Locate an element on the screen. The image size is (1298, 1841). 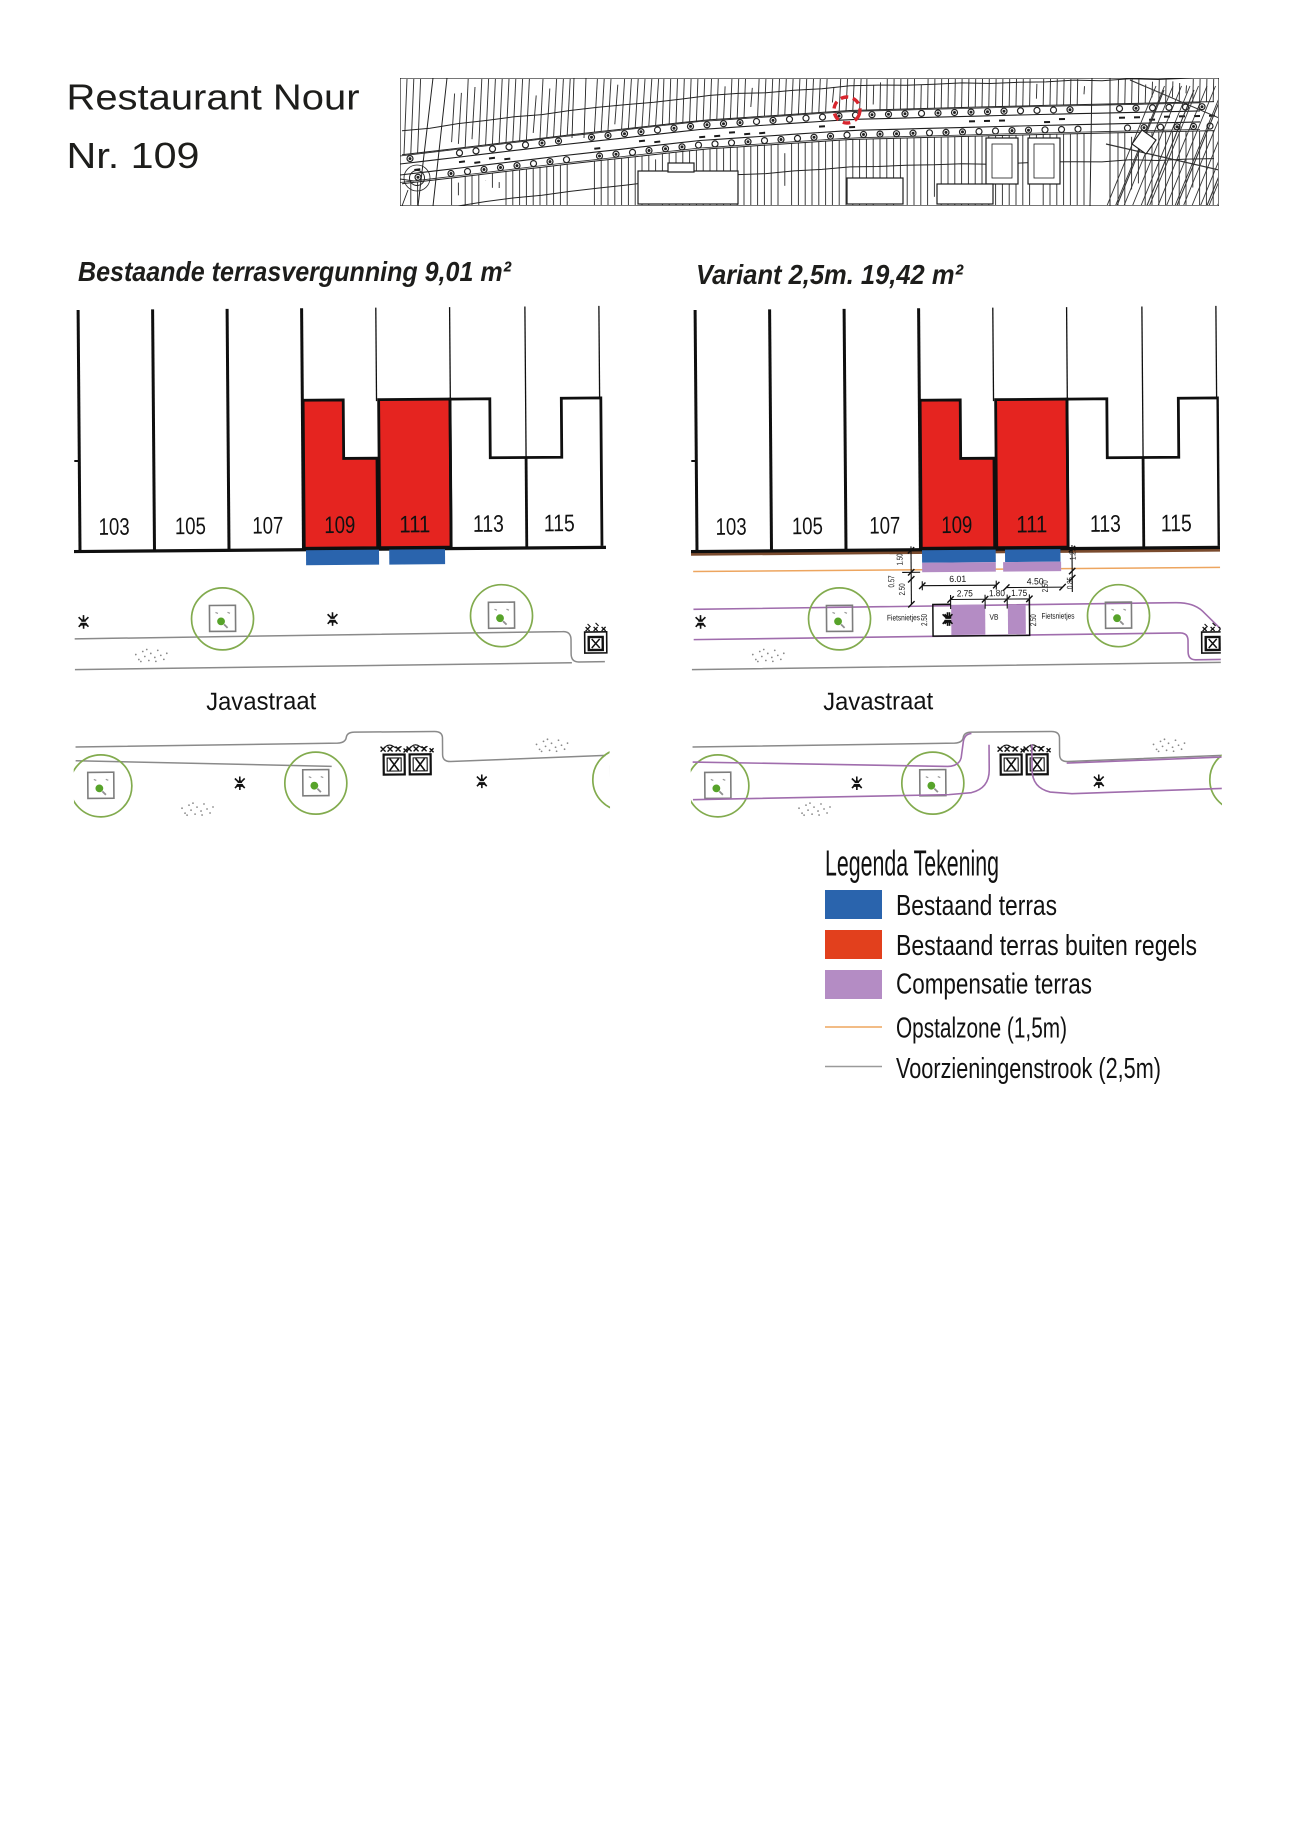
svg-text: Bestaand terras buiten regels is located at coordinates (1046, 946).